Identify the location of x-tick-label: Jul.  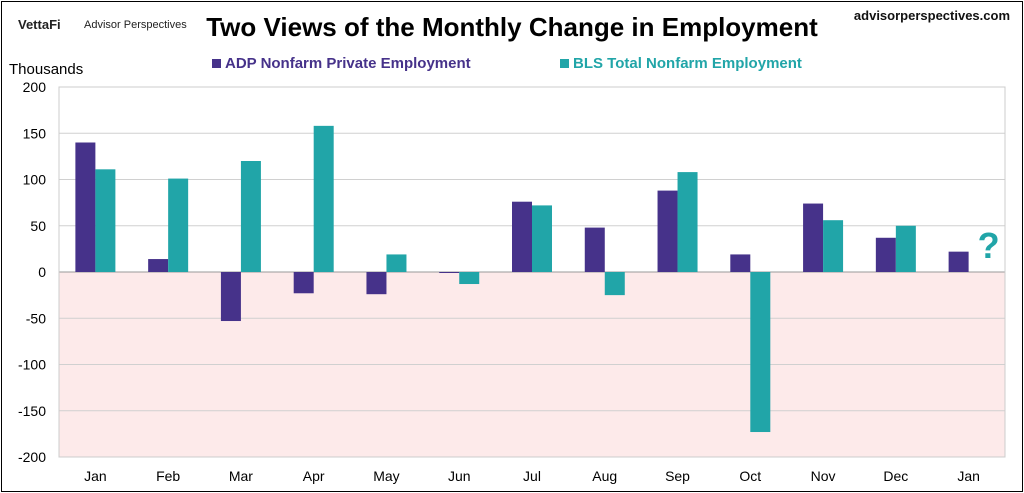
(532, 476).